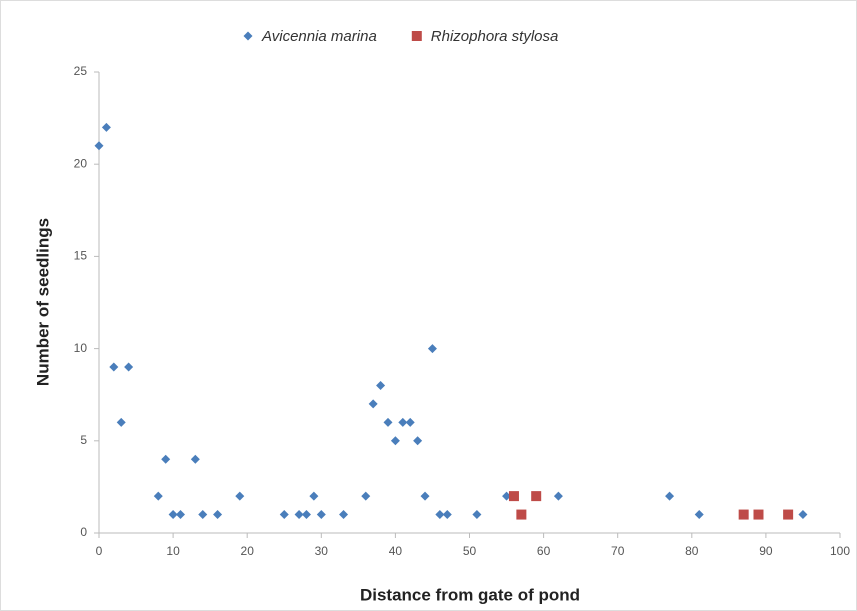  What do you see at coordinates (173, 551) in the screenshot?
I see `x-tick-label: 10` at bounding box center [173, 551].